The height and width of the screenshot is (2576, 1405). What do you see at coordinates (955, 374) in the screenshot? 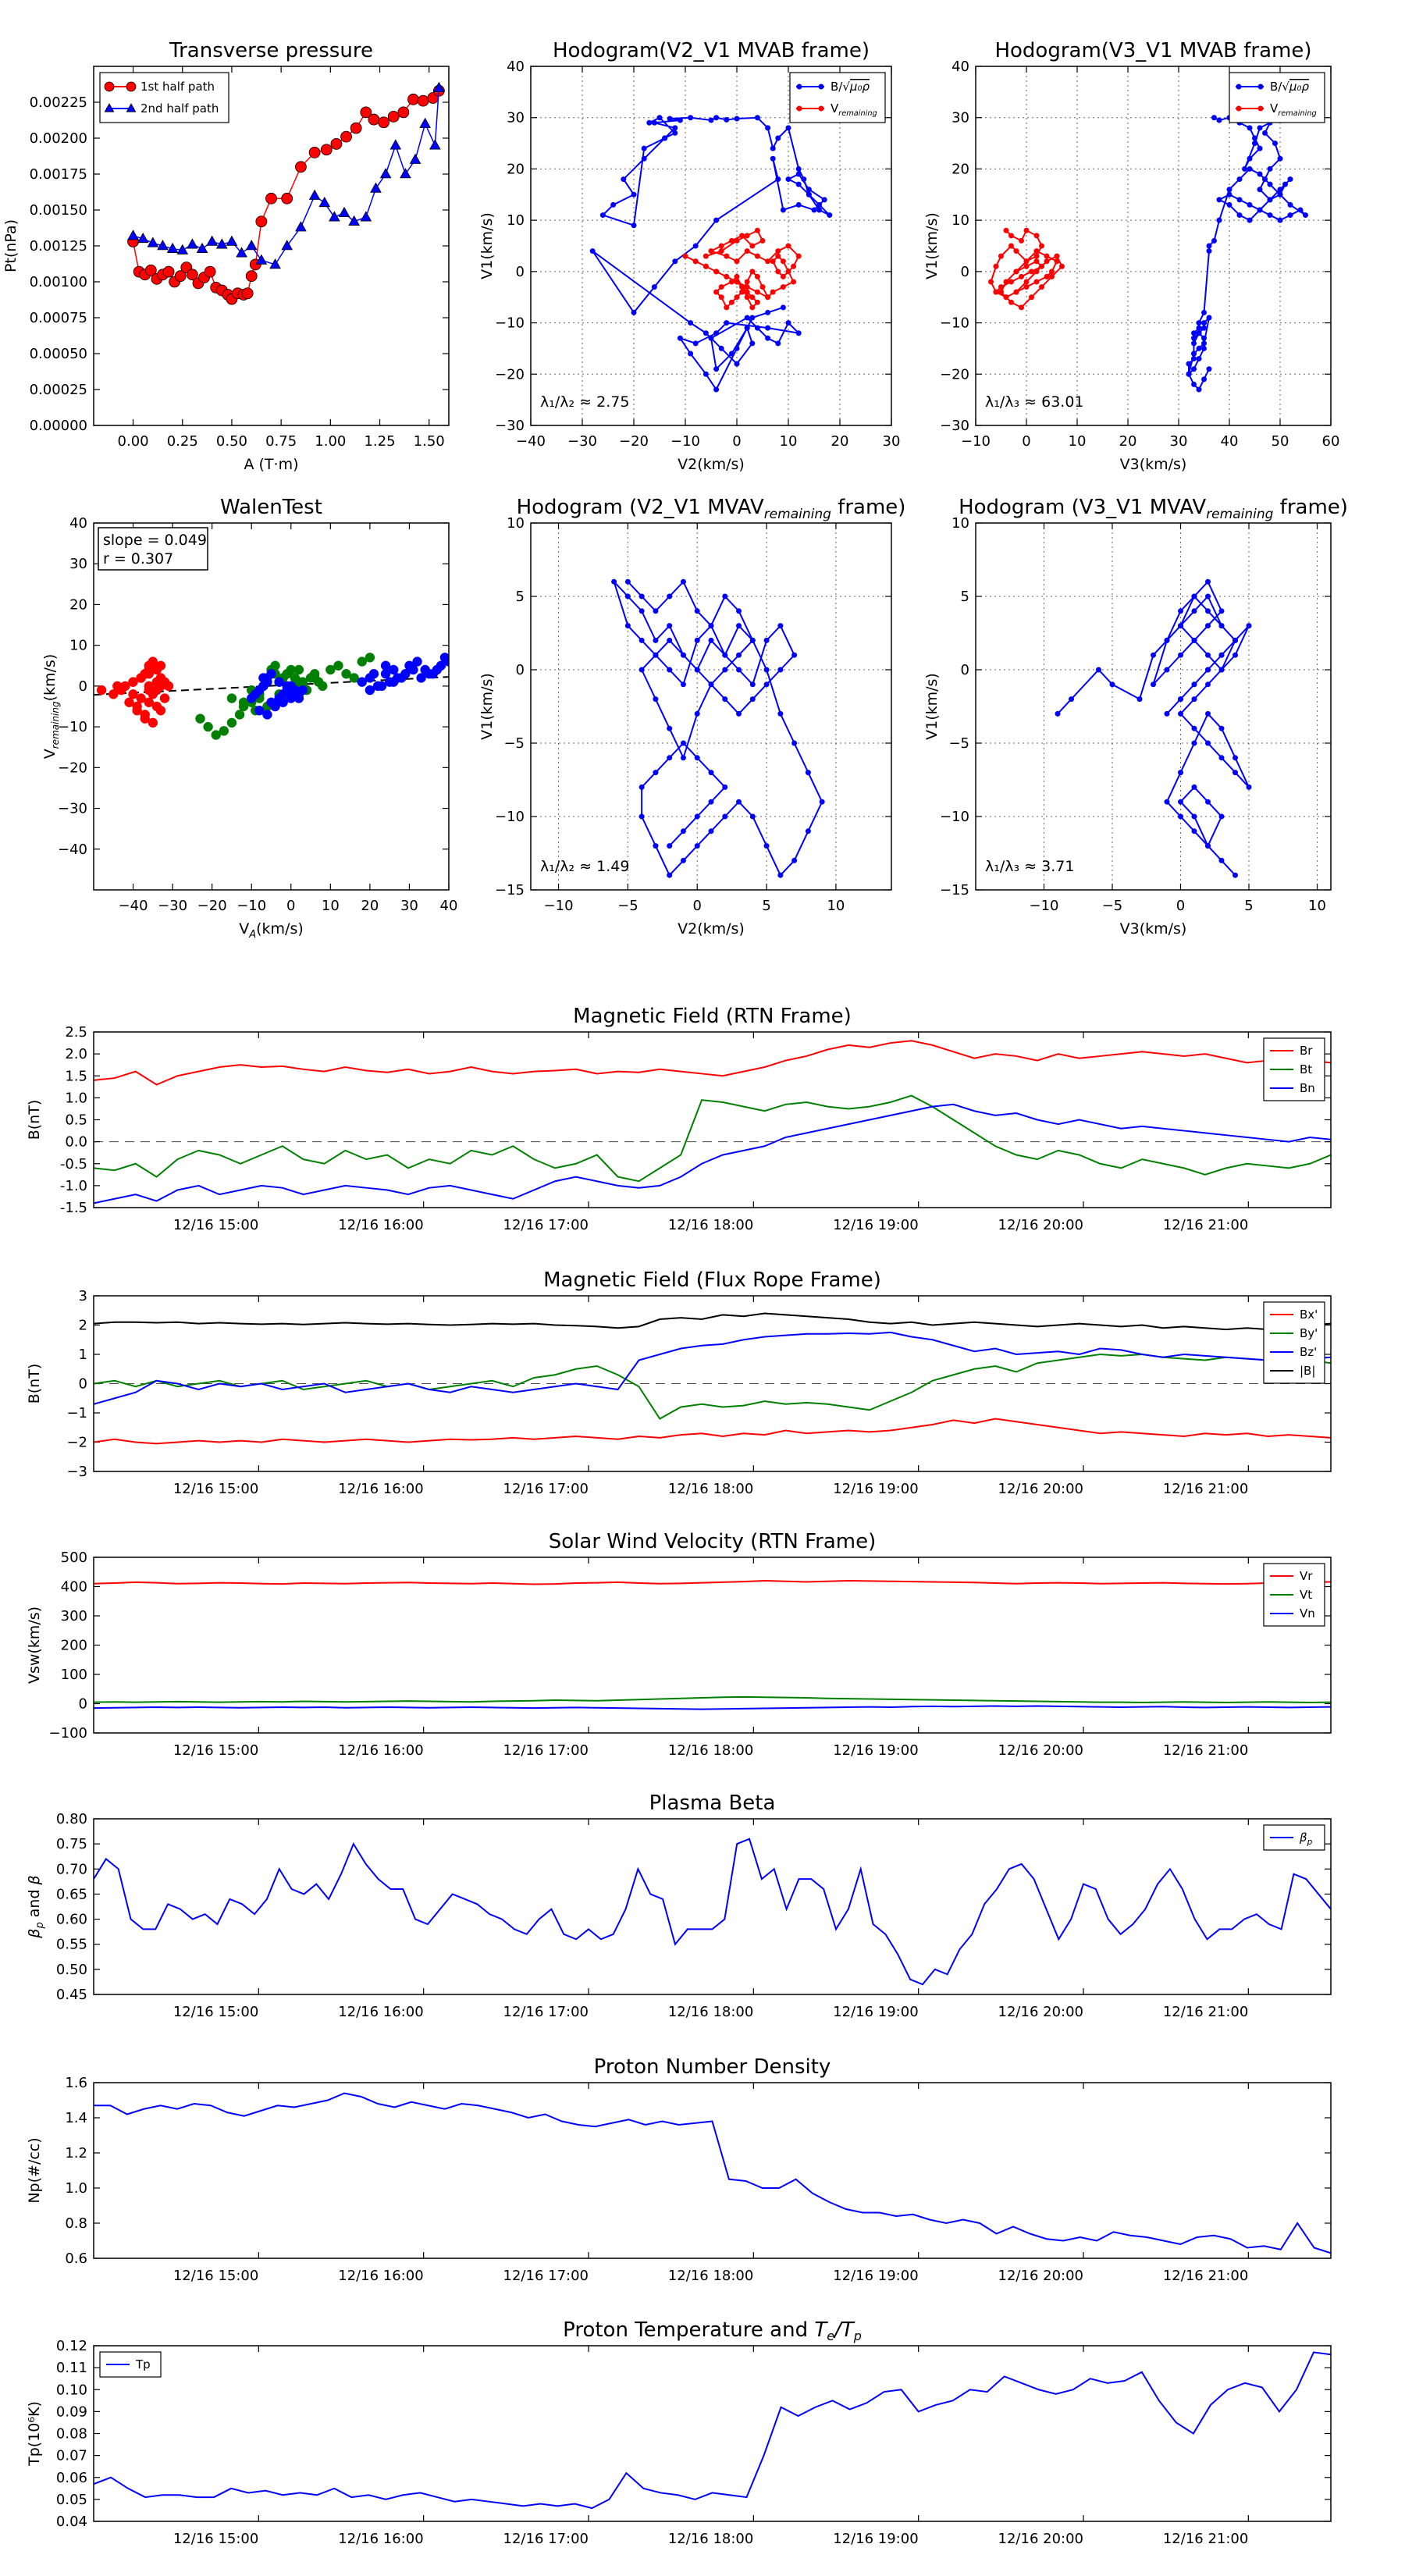
I see `y-tick-label: −20` at bounding box center [955, 374].